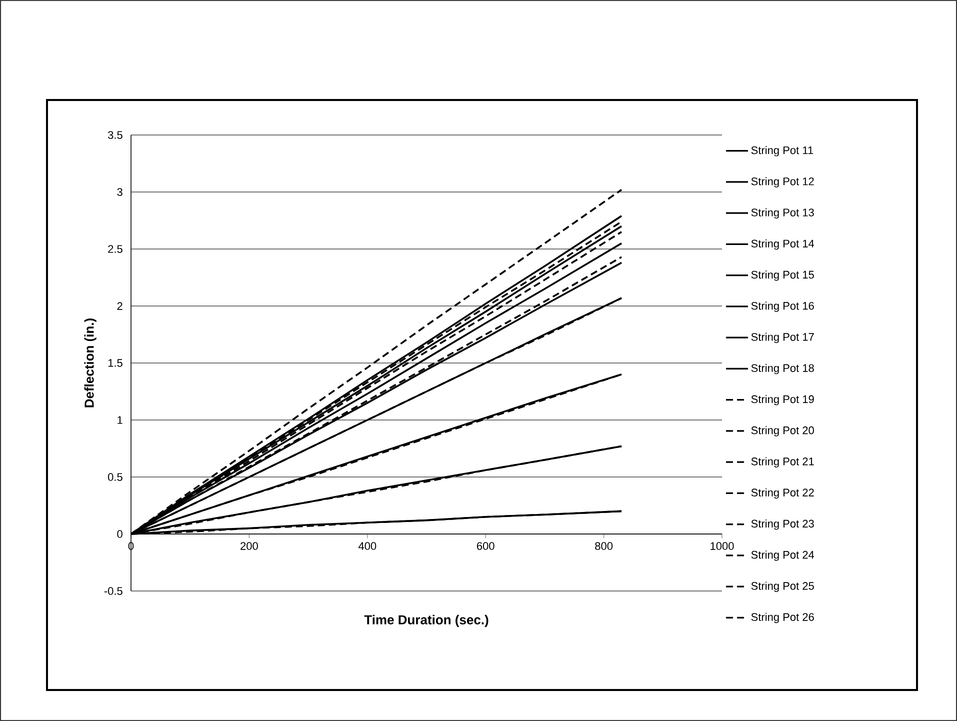  Describe the element at coordinates (115, 249) in the screenshot. I see `y-tick-label: 2.5` at that location.